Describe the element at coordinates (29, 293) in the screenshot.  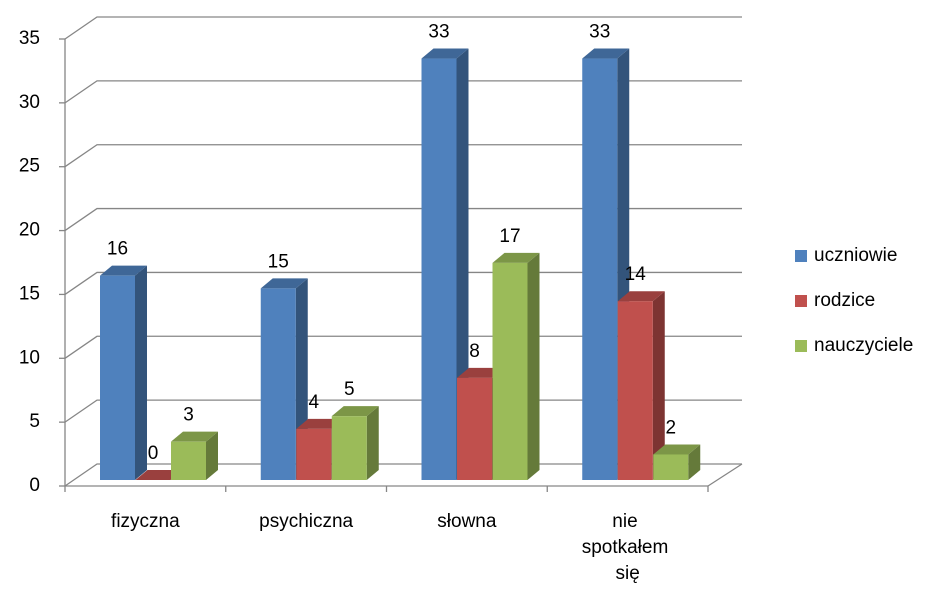
I see `y-tick-label: 15` at that location.